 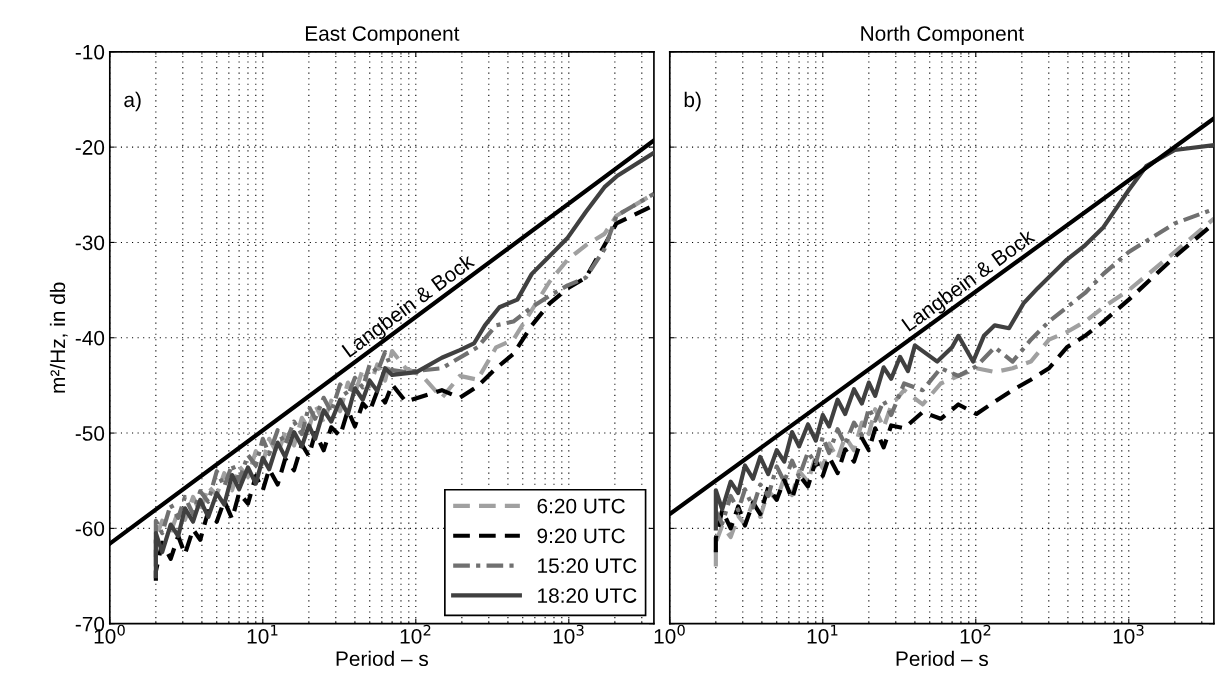 What do you see at coordinates (581, 536) in the screenshot?
I see `legend-label: 9:20 UTC` at bounding box center [581, 536].